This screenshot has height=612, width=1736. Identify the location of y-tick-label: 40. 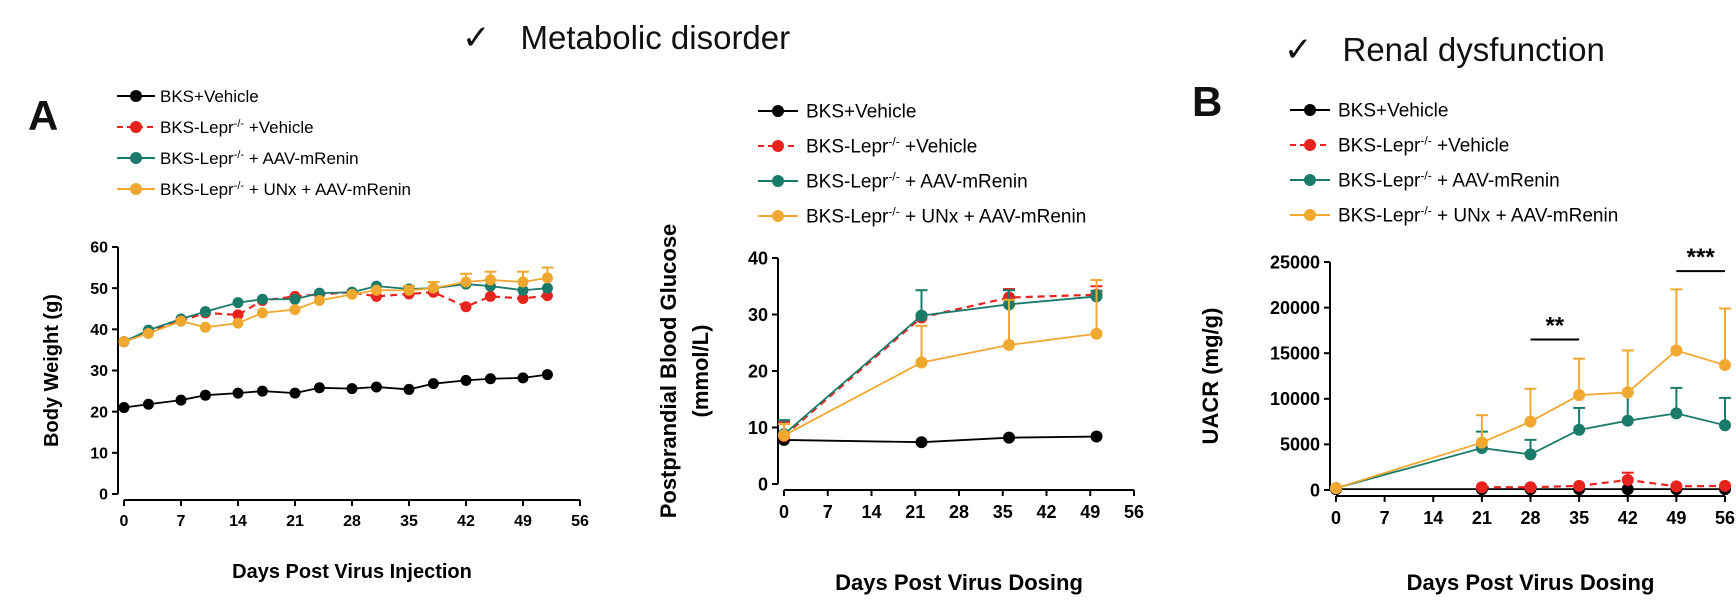
(99, 330).